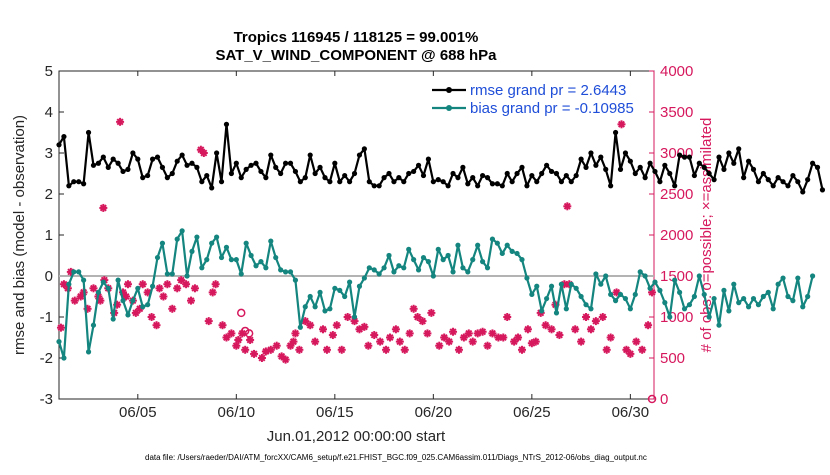 The image size is (830, 475). Describe the element at coordinates (676, 235) in the screenshot. I see `y-right-tick-label: 2000` at that location.